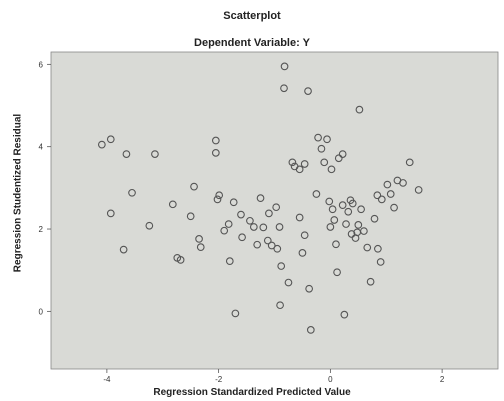 The width and height of the screenshot is (504, 401). What do you see at coordinates (252, 43) in the screenshot?
I see `chart-subtitle: Dependent Variable: Y` at bounding box center [252, 43].